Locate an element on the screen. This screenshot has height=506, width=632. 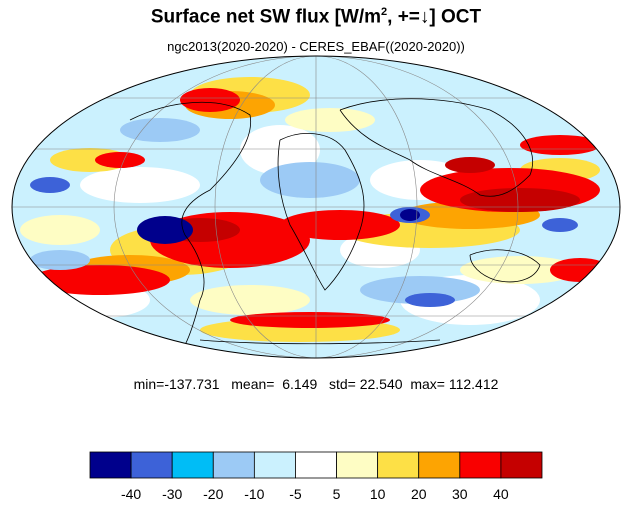
colorbar-tick-label: 30 is located at coordinates (460, 494).